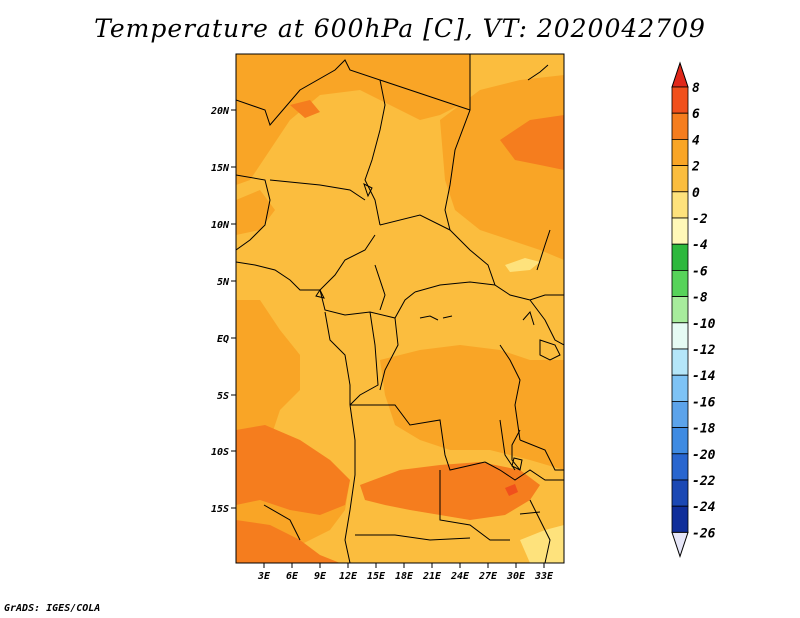 This screenshot has width=800, height=618. I want to click on colorbar-label: 6, so click(696, 114).